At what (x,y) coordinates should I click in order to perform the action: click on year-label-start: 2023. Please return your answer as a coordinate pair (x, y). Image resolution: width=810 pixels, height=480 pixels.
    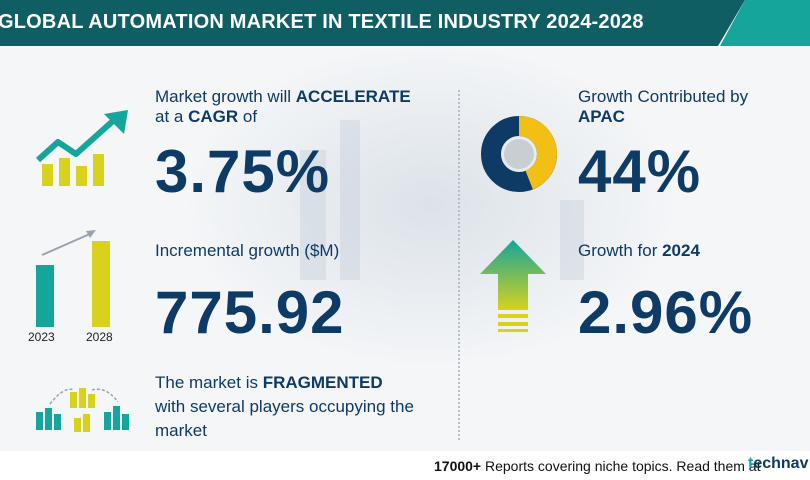
    Looking at the image, I should click on (41, 337).